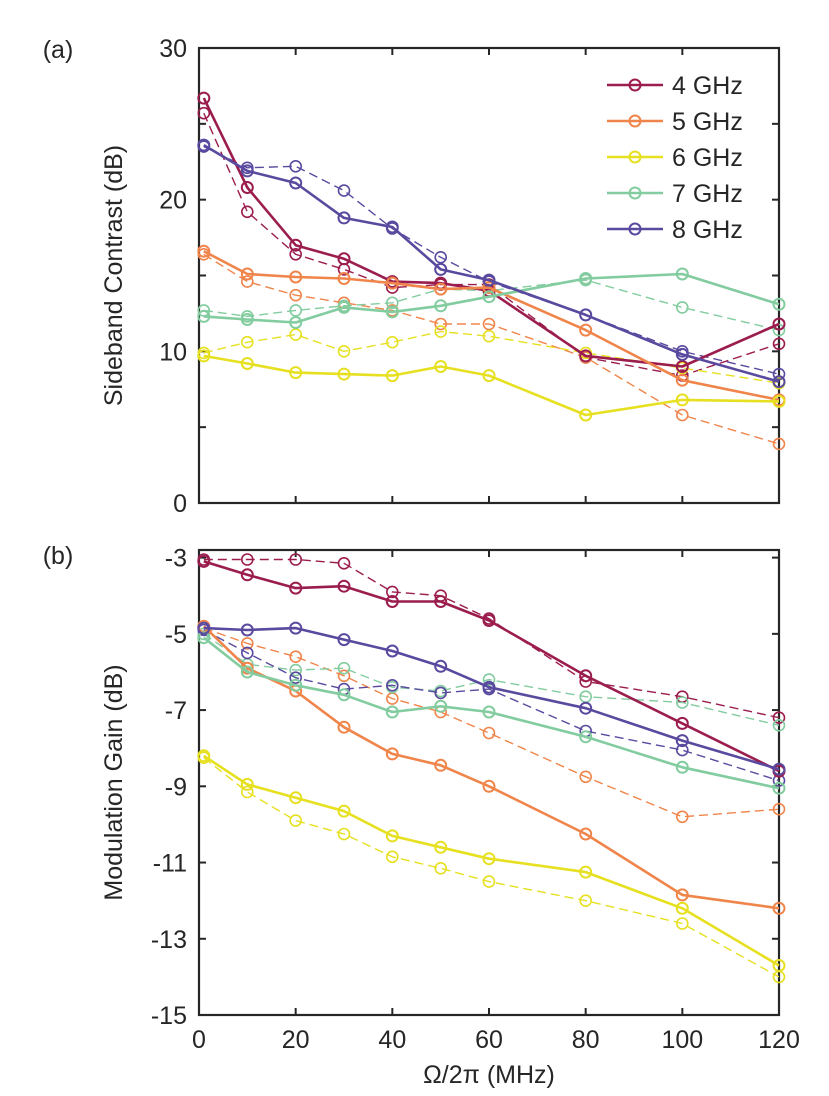  I want to click on y-axis-label: Sideband Contrast (dB), so click(114, 275).